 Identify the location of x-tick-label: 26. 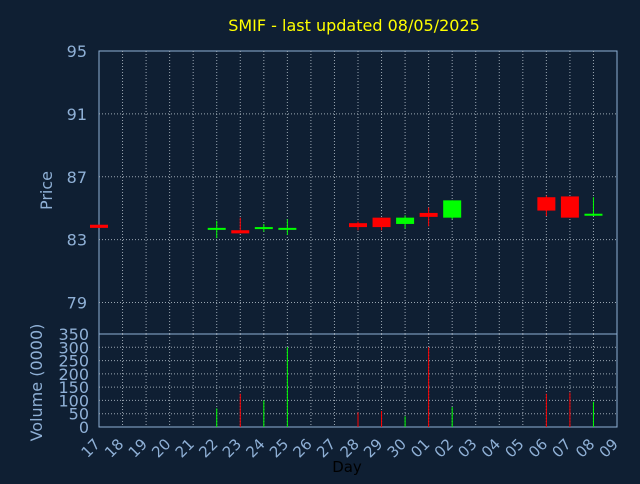
(303, 448).